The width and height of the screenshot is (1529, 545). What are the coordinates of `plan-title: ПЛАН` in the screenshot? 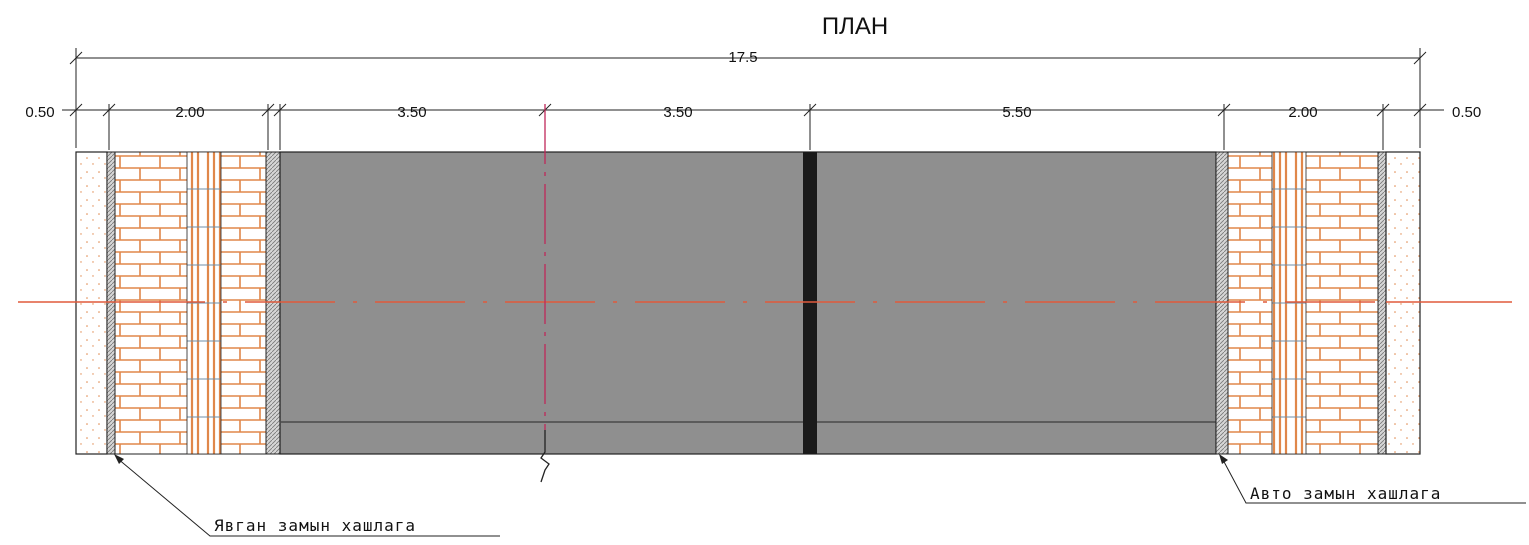 It's located at (855, 26).